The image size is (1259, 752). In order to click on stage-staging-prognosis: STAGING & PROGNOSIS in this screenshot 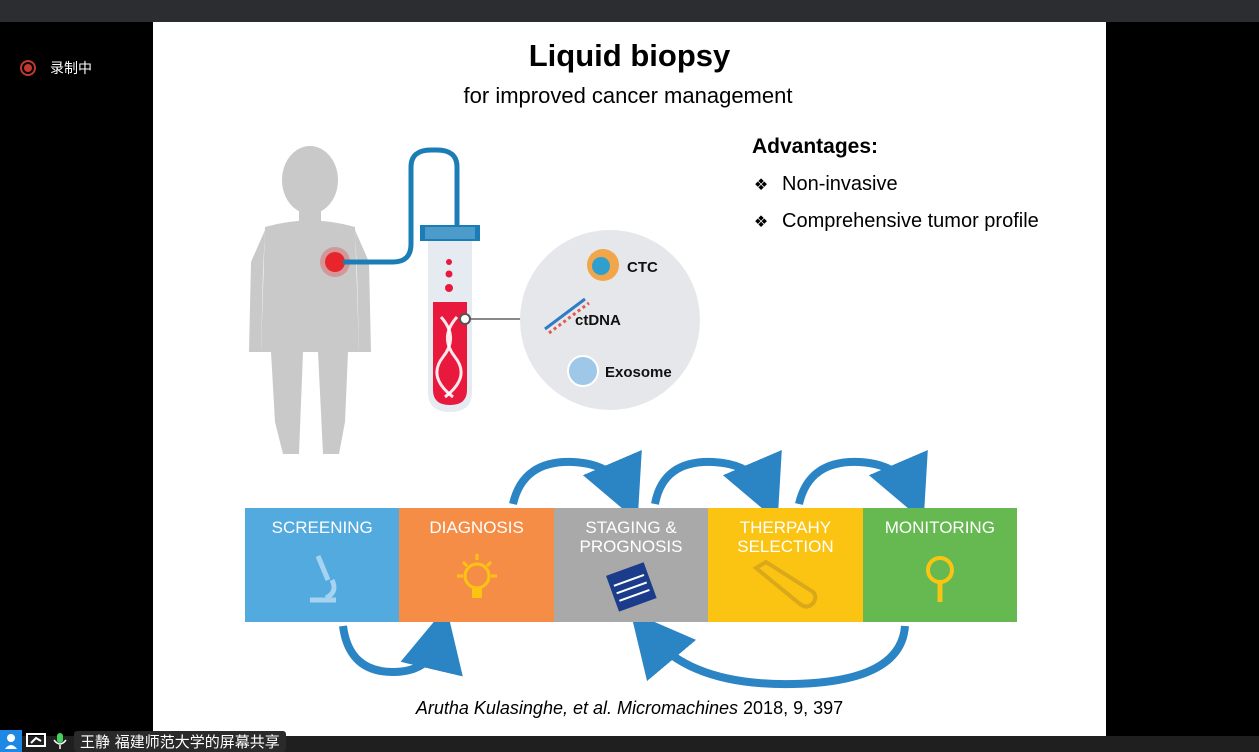, I will do `click(631, 565)`.